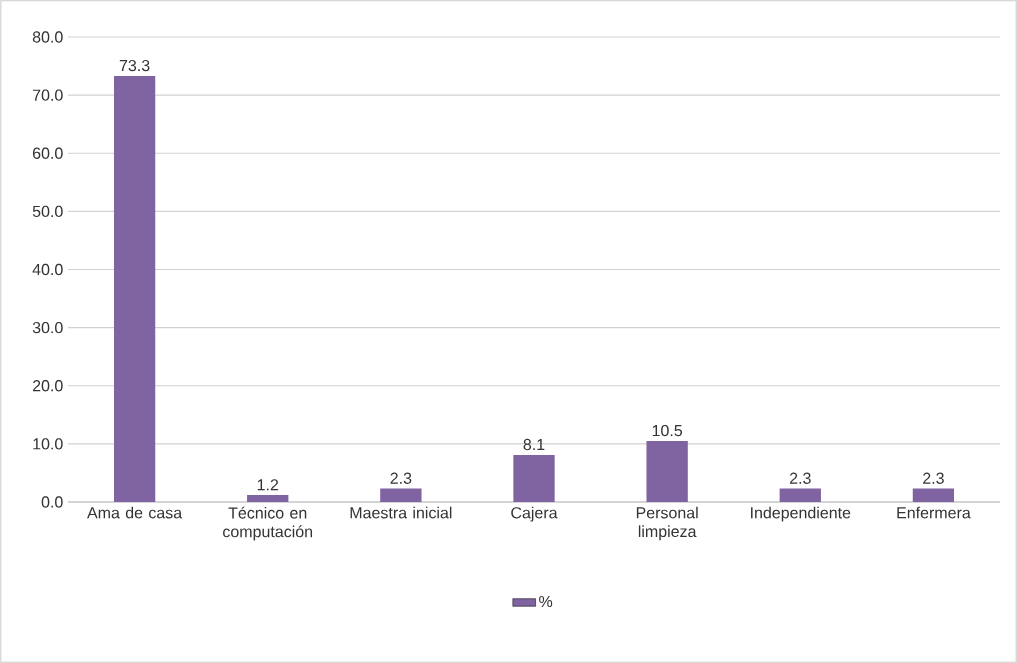 The width and height of the screenshot is (1017, 663). I want to click on y-tick-label: 30.0, so click(47, 327).